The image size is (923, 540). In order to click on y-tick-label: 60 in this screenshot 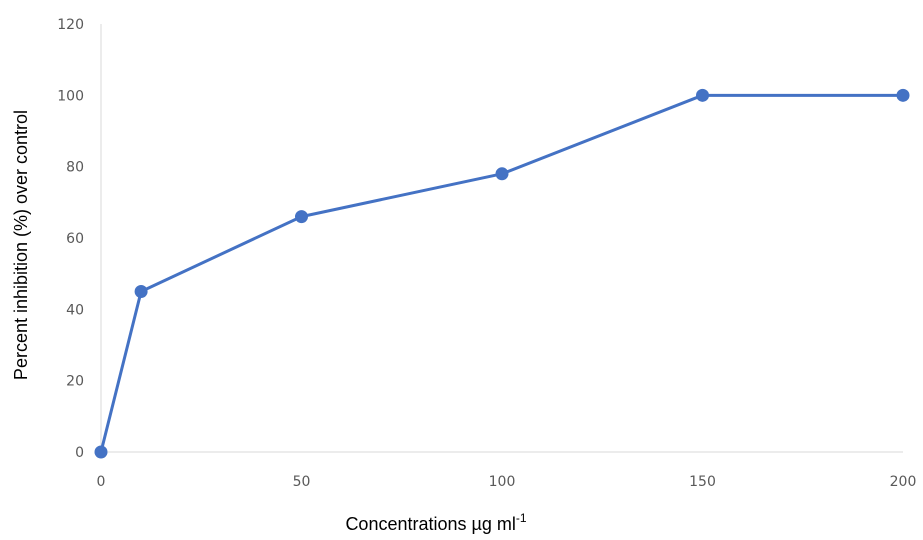, I will do `click(75, 239)`.